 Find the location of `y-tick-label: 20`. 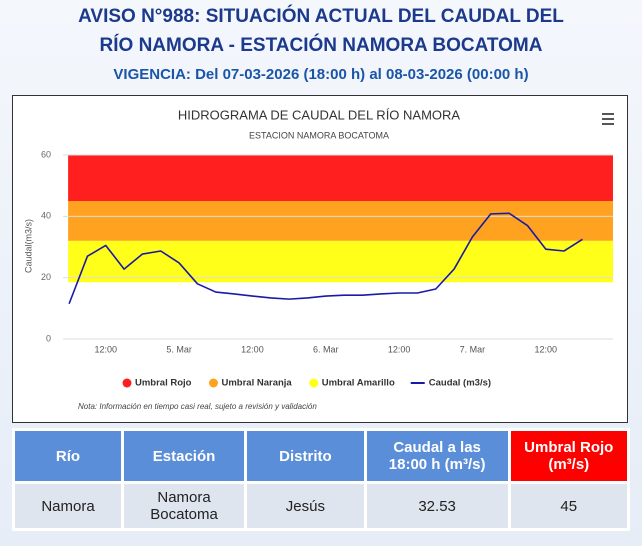

y-tick-label: 20 is located at coordinates (46, 277).